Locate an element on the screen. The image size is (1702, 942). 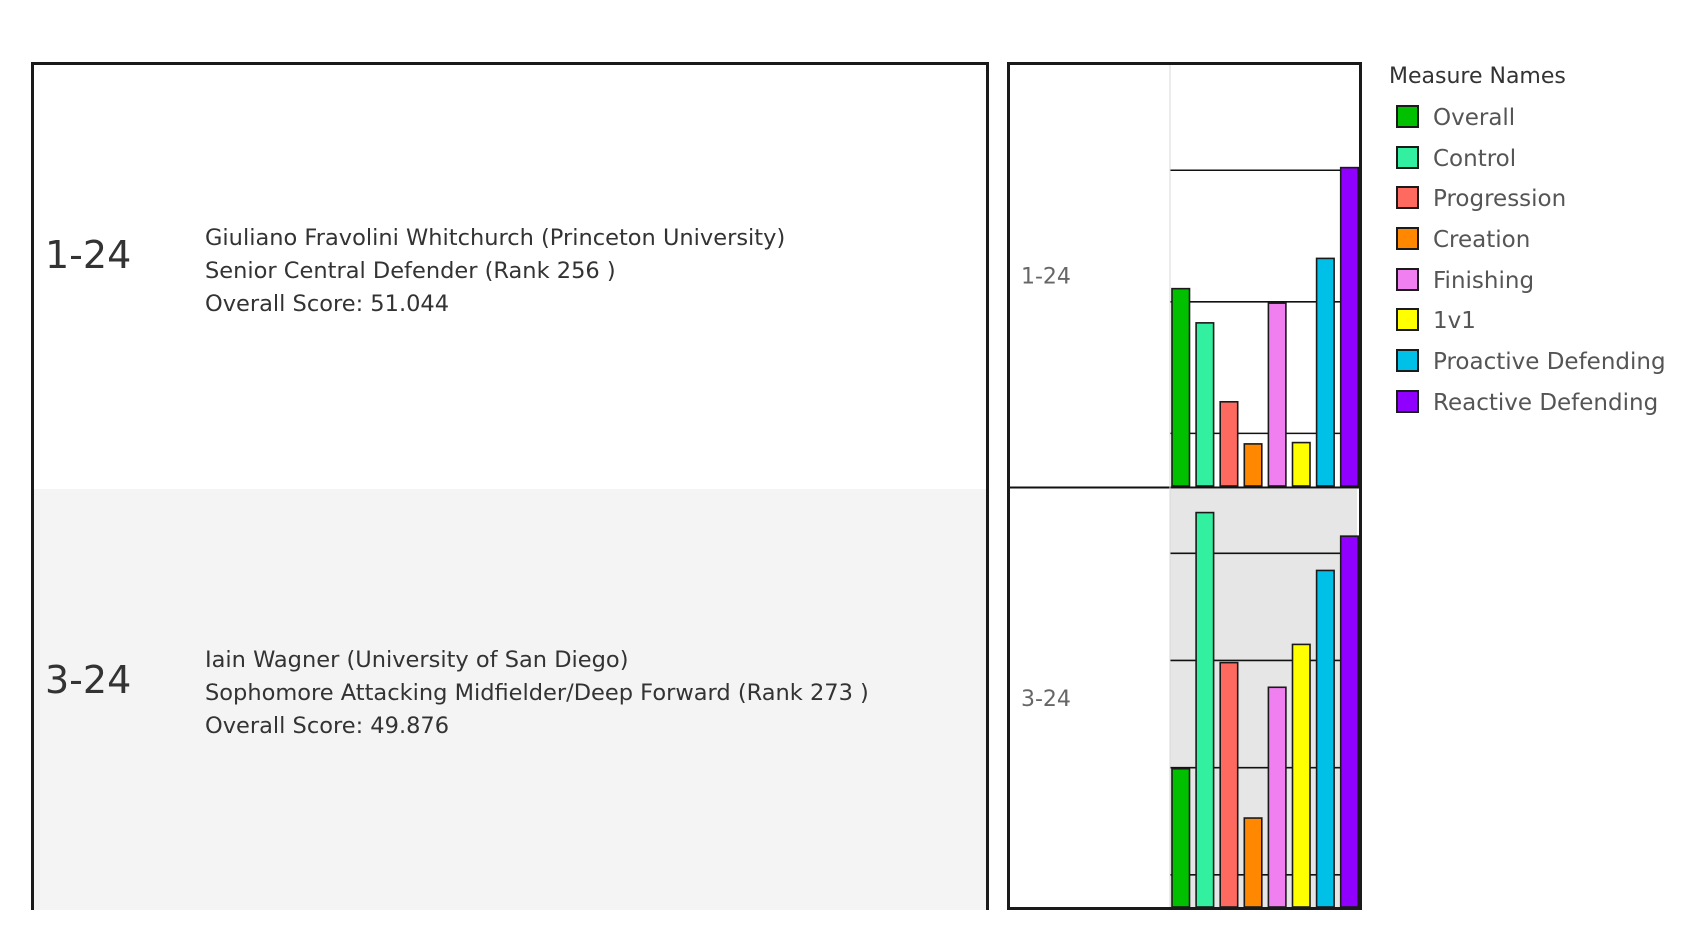
legend-item-proactive-defending: Proactive Defending is located at coordinates (1539, 367).